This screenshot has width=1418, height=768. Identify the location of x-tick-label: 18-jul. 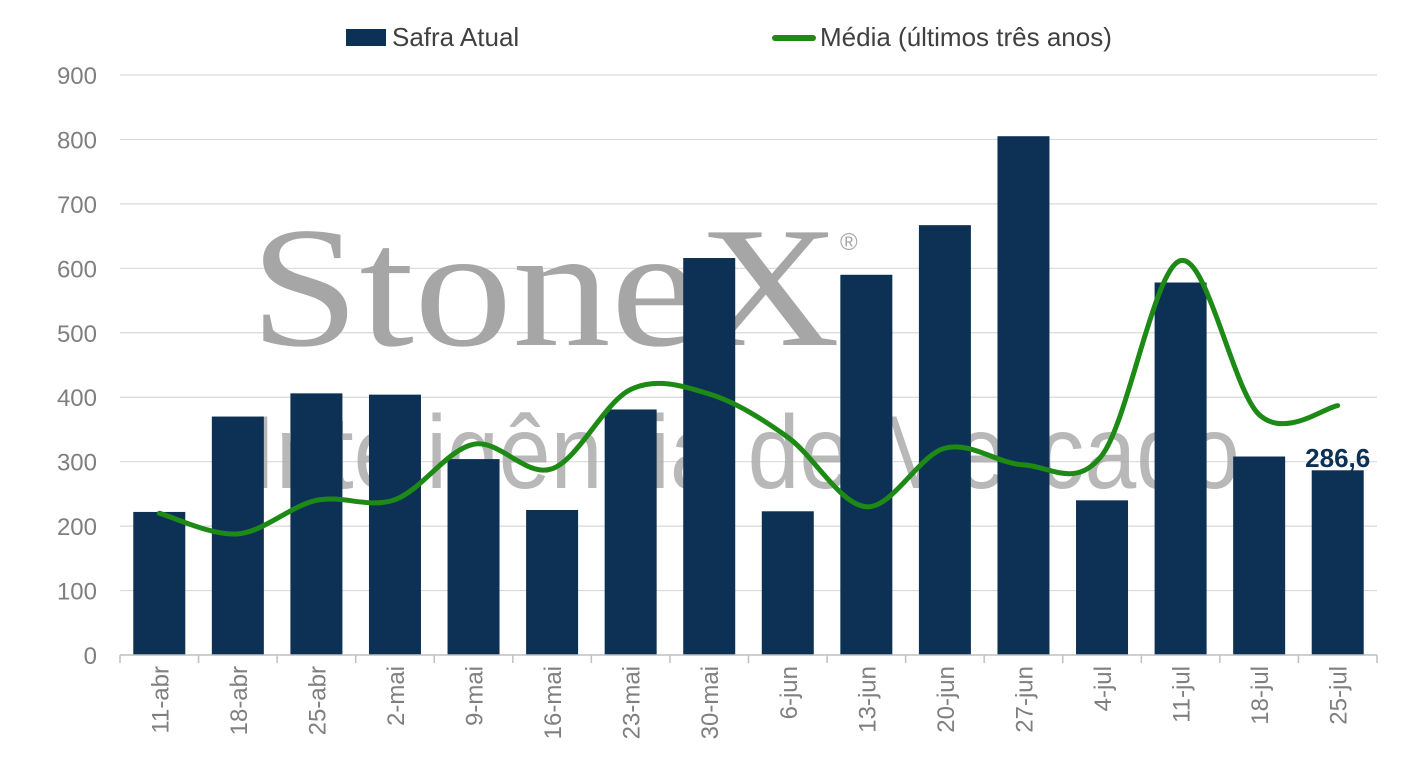
(1260, 695).